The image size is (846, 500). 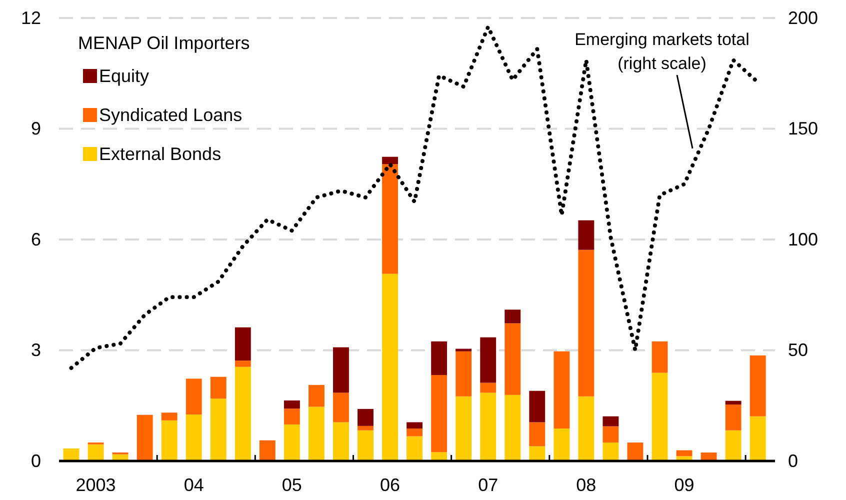 What do you see at coordinates (488, 485) in the screenshot?
I see `x-tick-label: 07` at bounding box center [488, 485].